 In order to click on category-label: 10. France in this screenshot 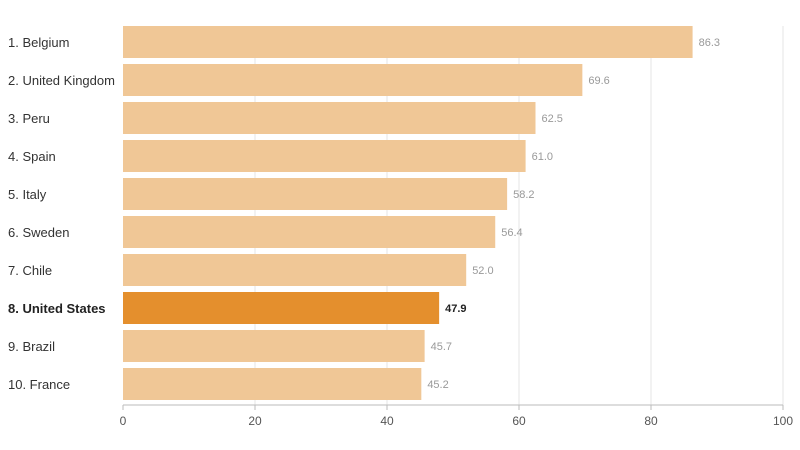, I will do `click(39, 384)`.